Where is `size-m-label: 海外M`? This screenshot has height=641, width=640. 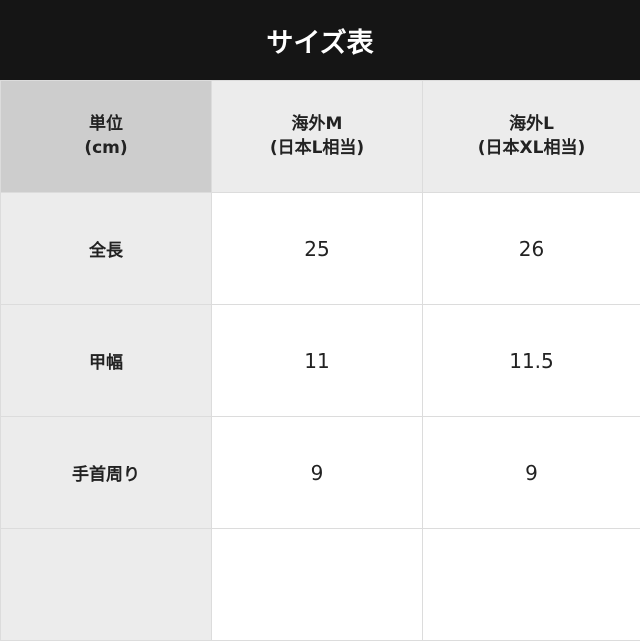 size-m-label: 海外M is located at coordinates (317, 125).